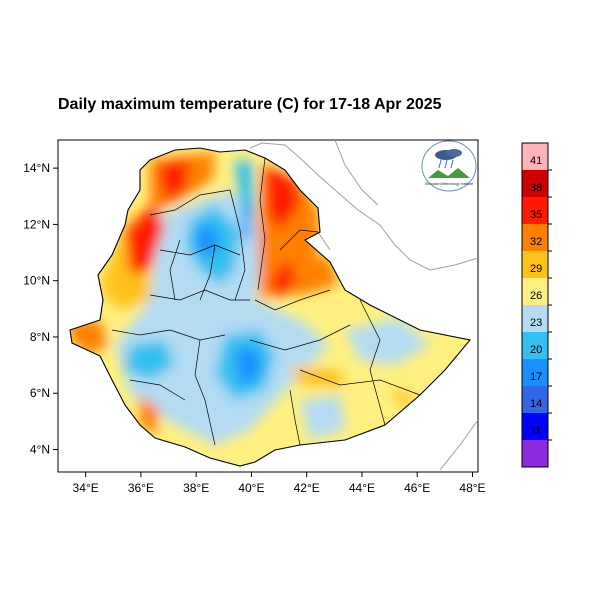  I want to click on lat-tick-label: 12°N, so click(36, 224).